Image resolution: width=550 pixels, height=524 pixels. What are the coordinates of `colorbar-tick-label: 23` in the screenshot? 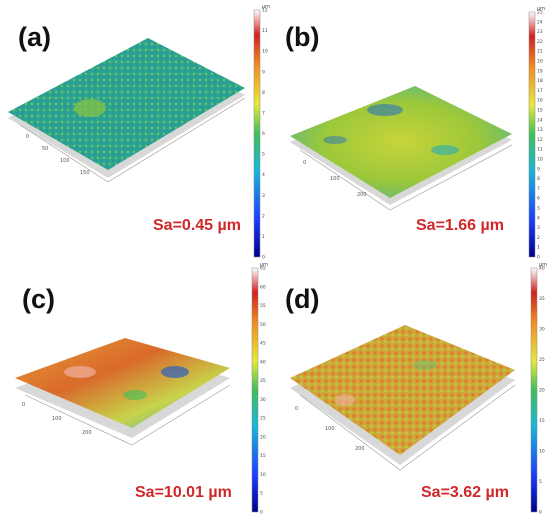 It's located at (540, 32).